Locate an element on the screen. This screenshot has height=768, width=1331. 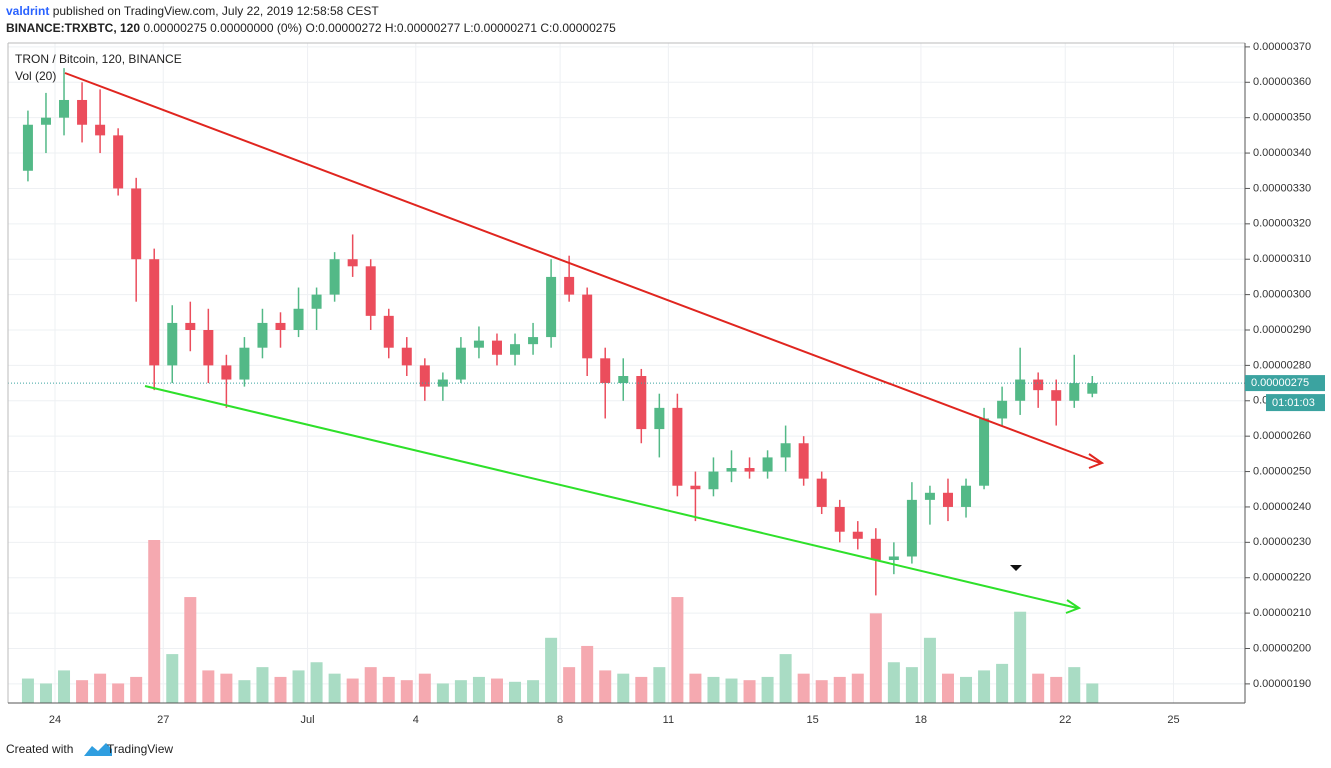
x-tick-label: 24 is located at coordinates (55, 720).